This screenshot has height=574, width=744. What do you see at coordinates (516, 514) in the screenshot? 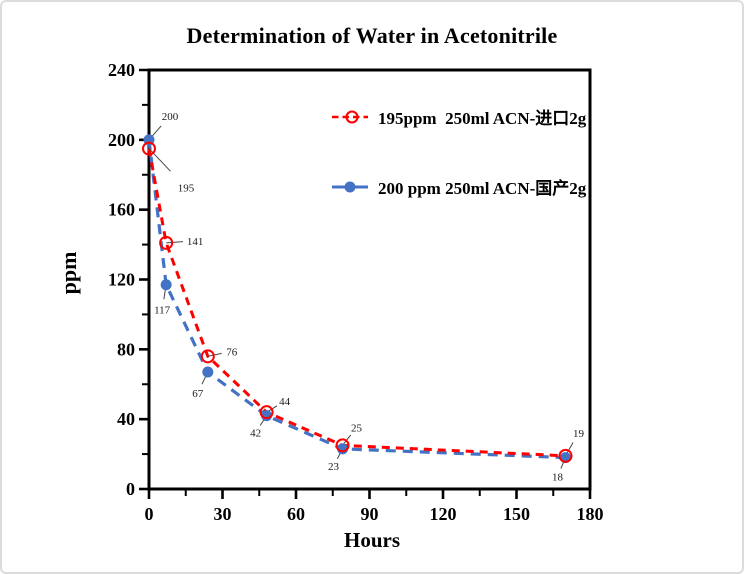
I see `x-tick-label: 150` at bounding box center [516, 514].